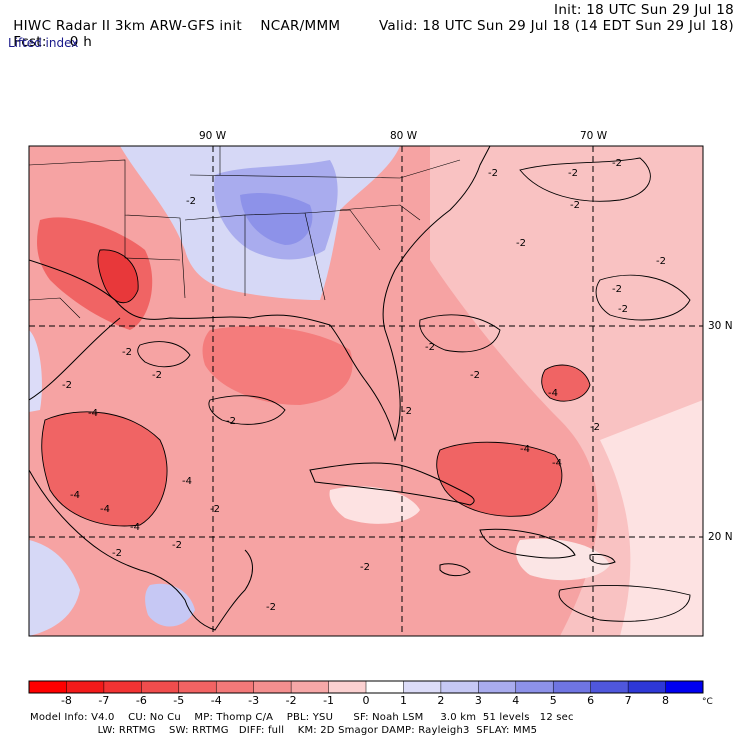 Image resolution: width=740 pixels, height=740 pixels. Describe the element at coordinates (300, 26) in the screenshot. I see `org-text: NCAR/MMM` at that location.